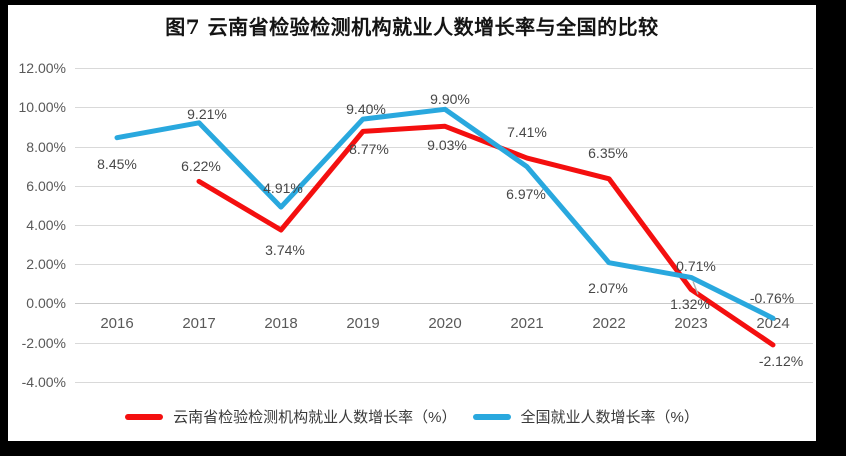  What do you see at coordinates (781, 360) in the screenshot?
I see `data-label: -2.12%` at bounding box center [781, 360].